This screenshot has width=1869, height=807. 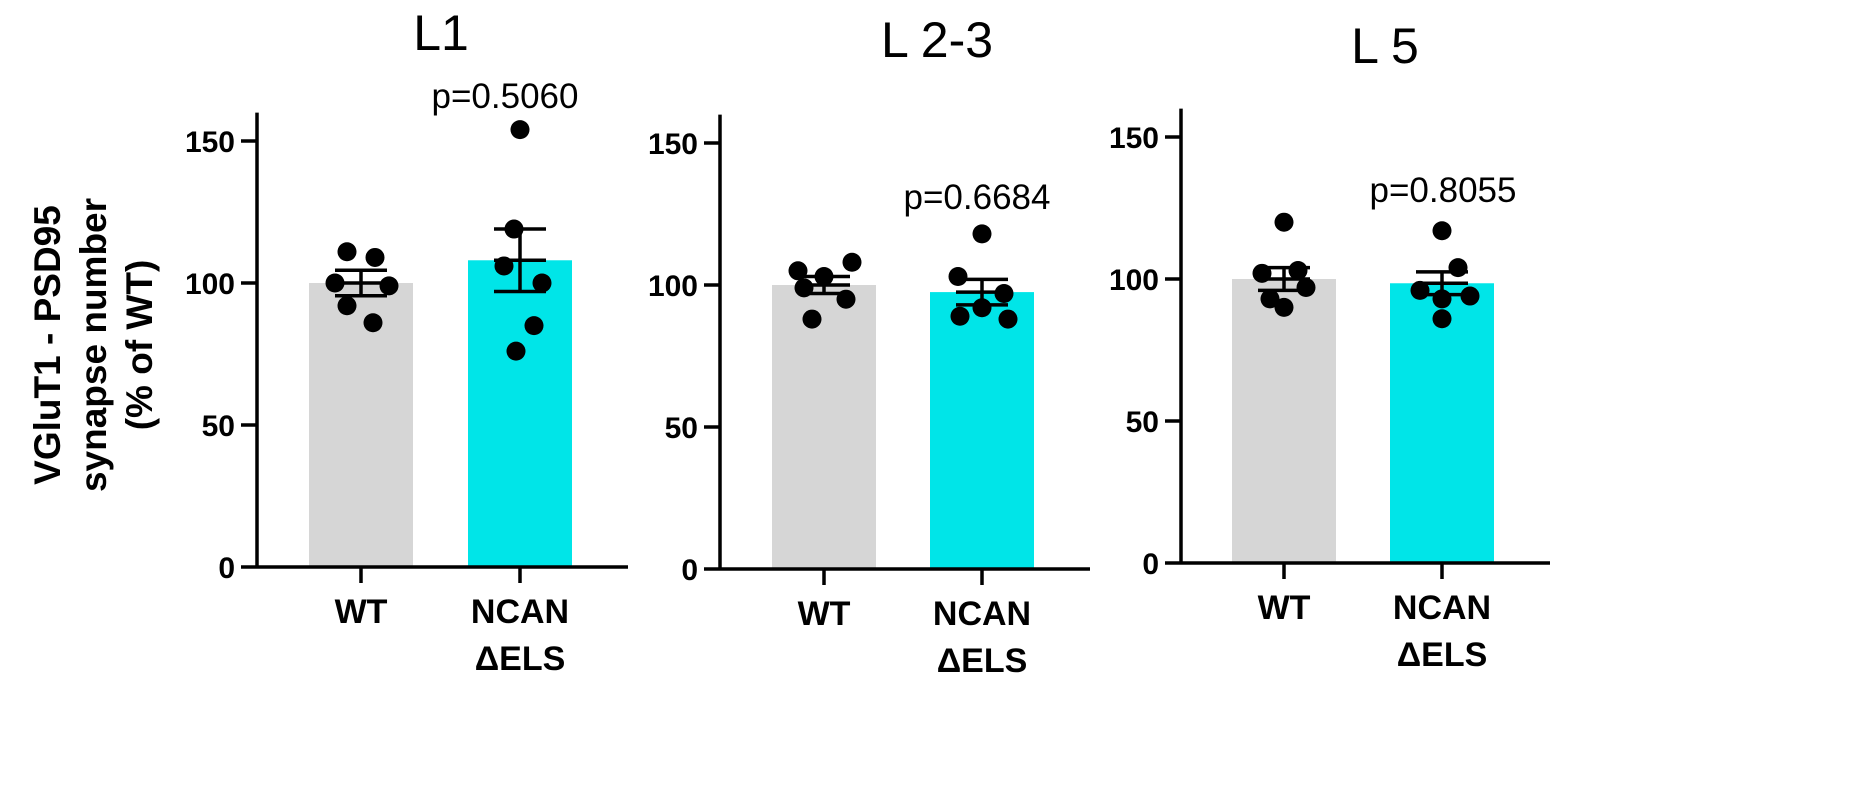 I want to click on p-value-annotation: p=0.6684, so click(x=977, y=197).